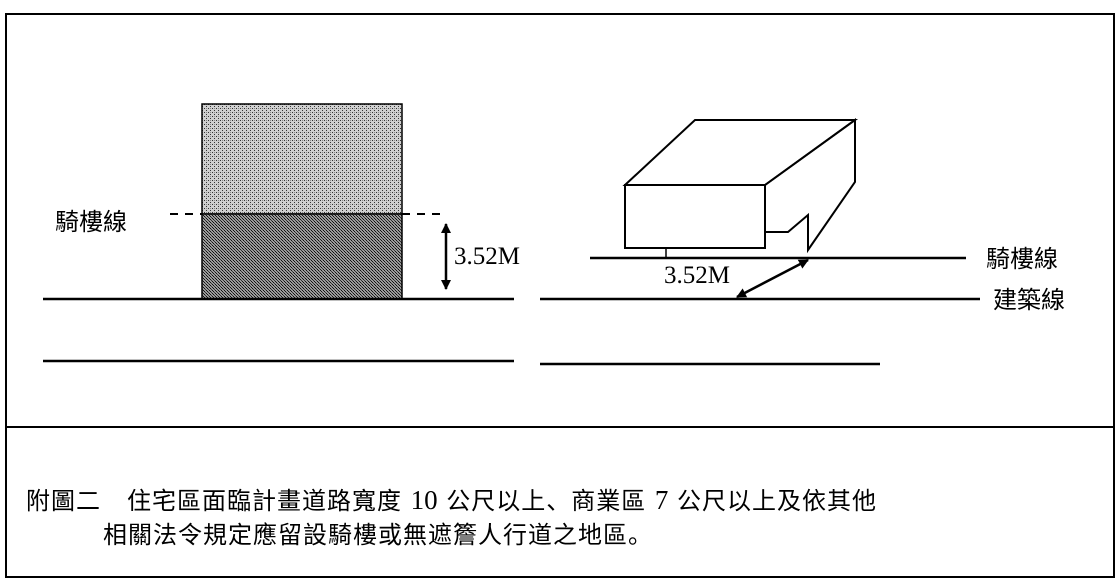  Describe the element at coordinates (63, 501) in the screenshot. I see `figure-label: 附圖二` at that location.